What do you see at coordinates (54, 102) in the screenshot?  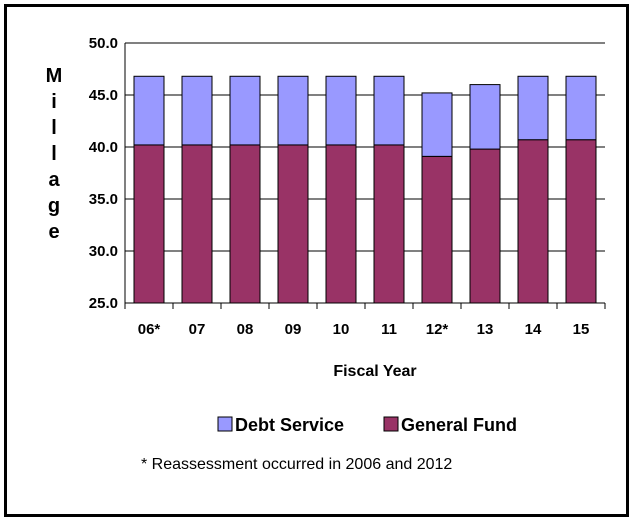 I see `y-axis-label-letter: i` at bounding box center [54, 102].